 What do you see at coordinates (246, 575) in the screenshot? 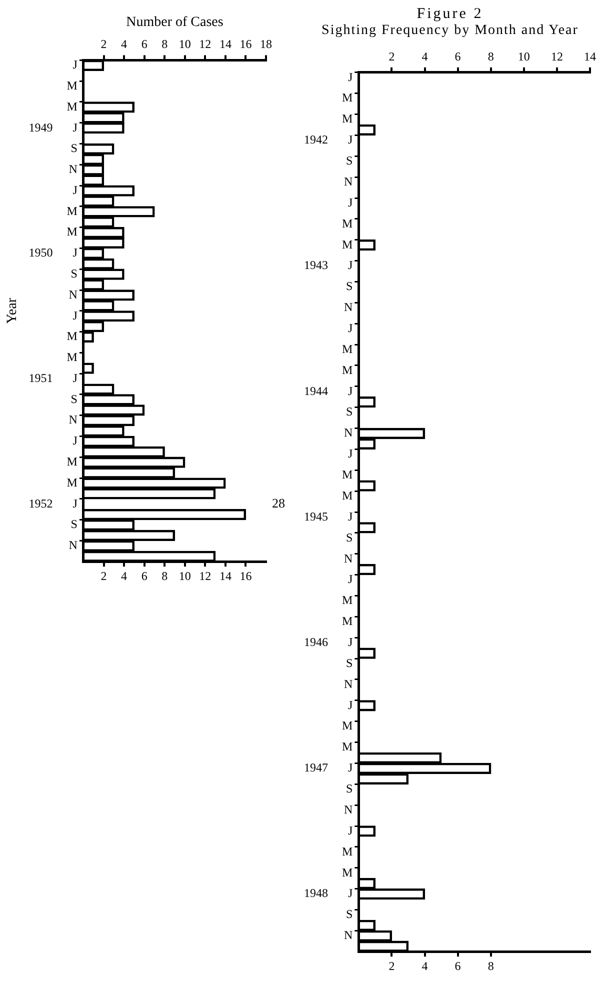
I see `x-tick-label: 16` at bounding box center [246, 575].